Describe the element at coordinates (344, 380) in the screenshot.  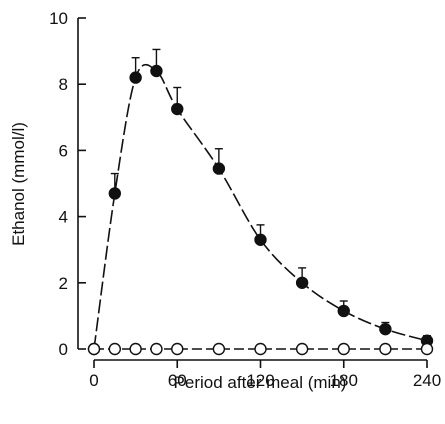
I see `x-tick-label: 180` at that location.